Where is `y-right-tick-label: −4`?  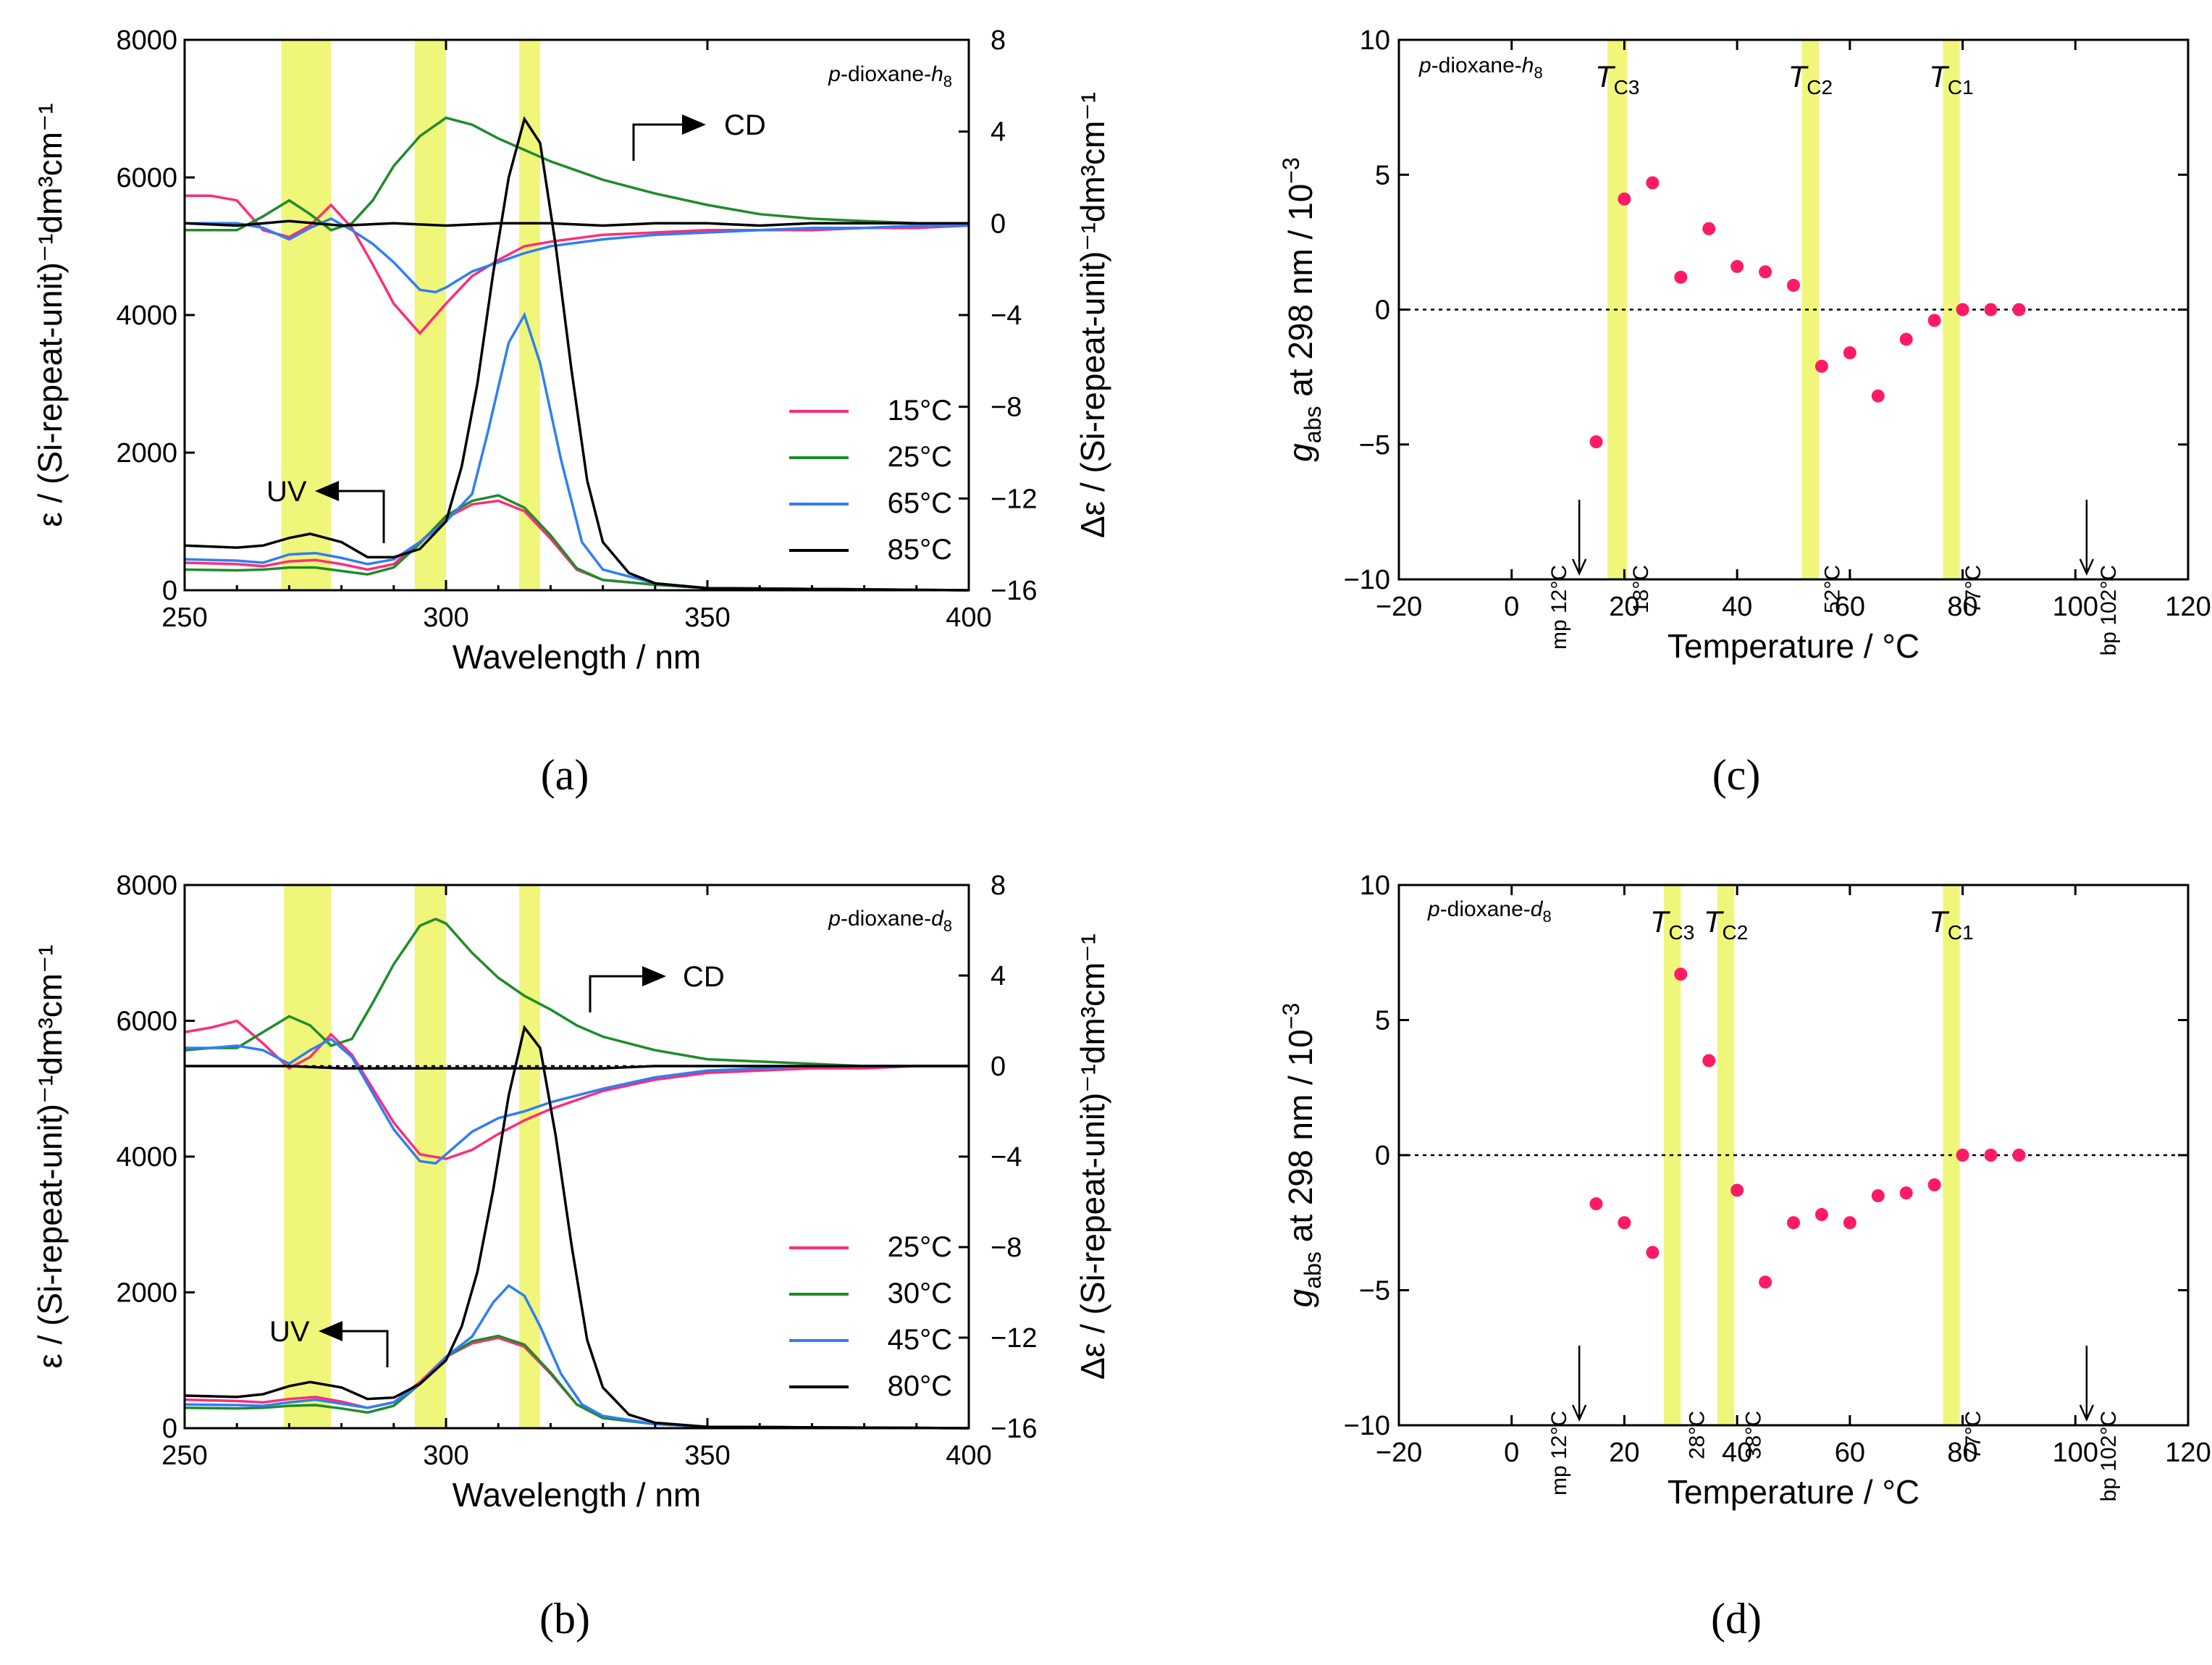
y-right-tick-label: −4 is located at coordinates (1007, 1157).